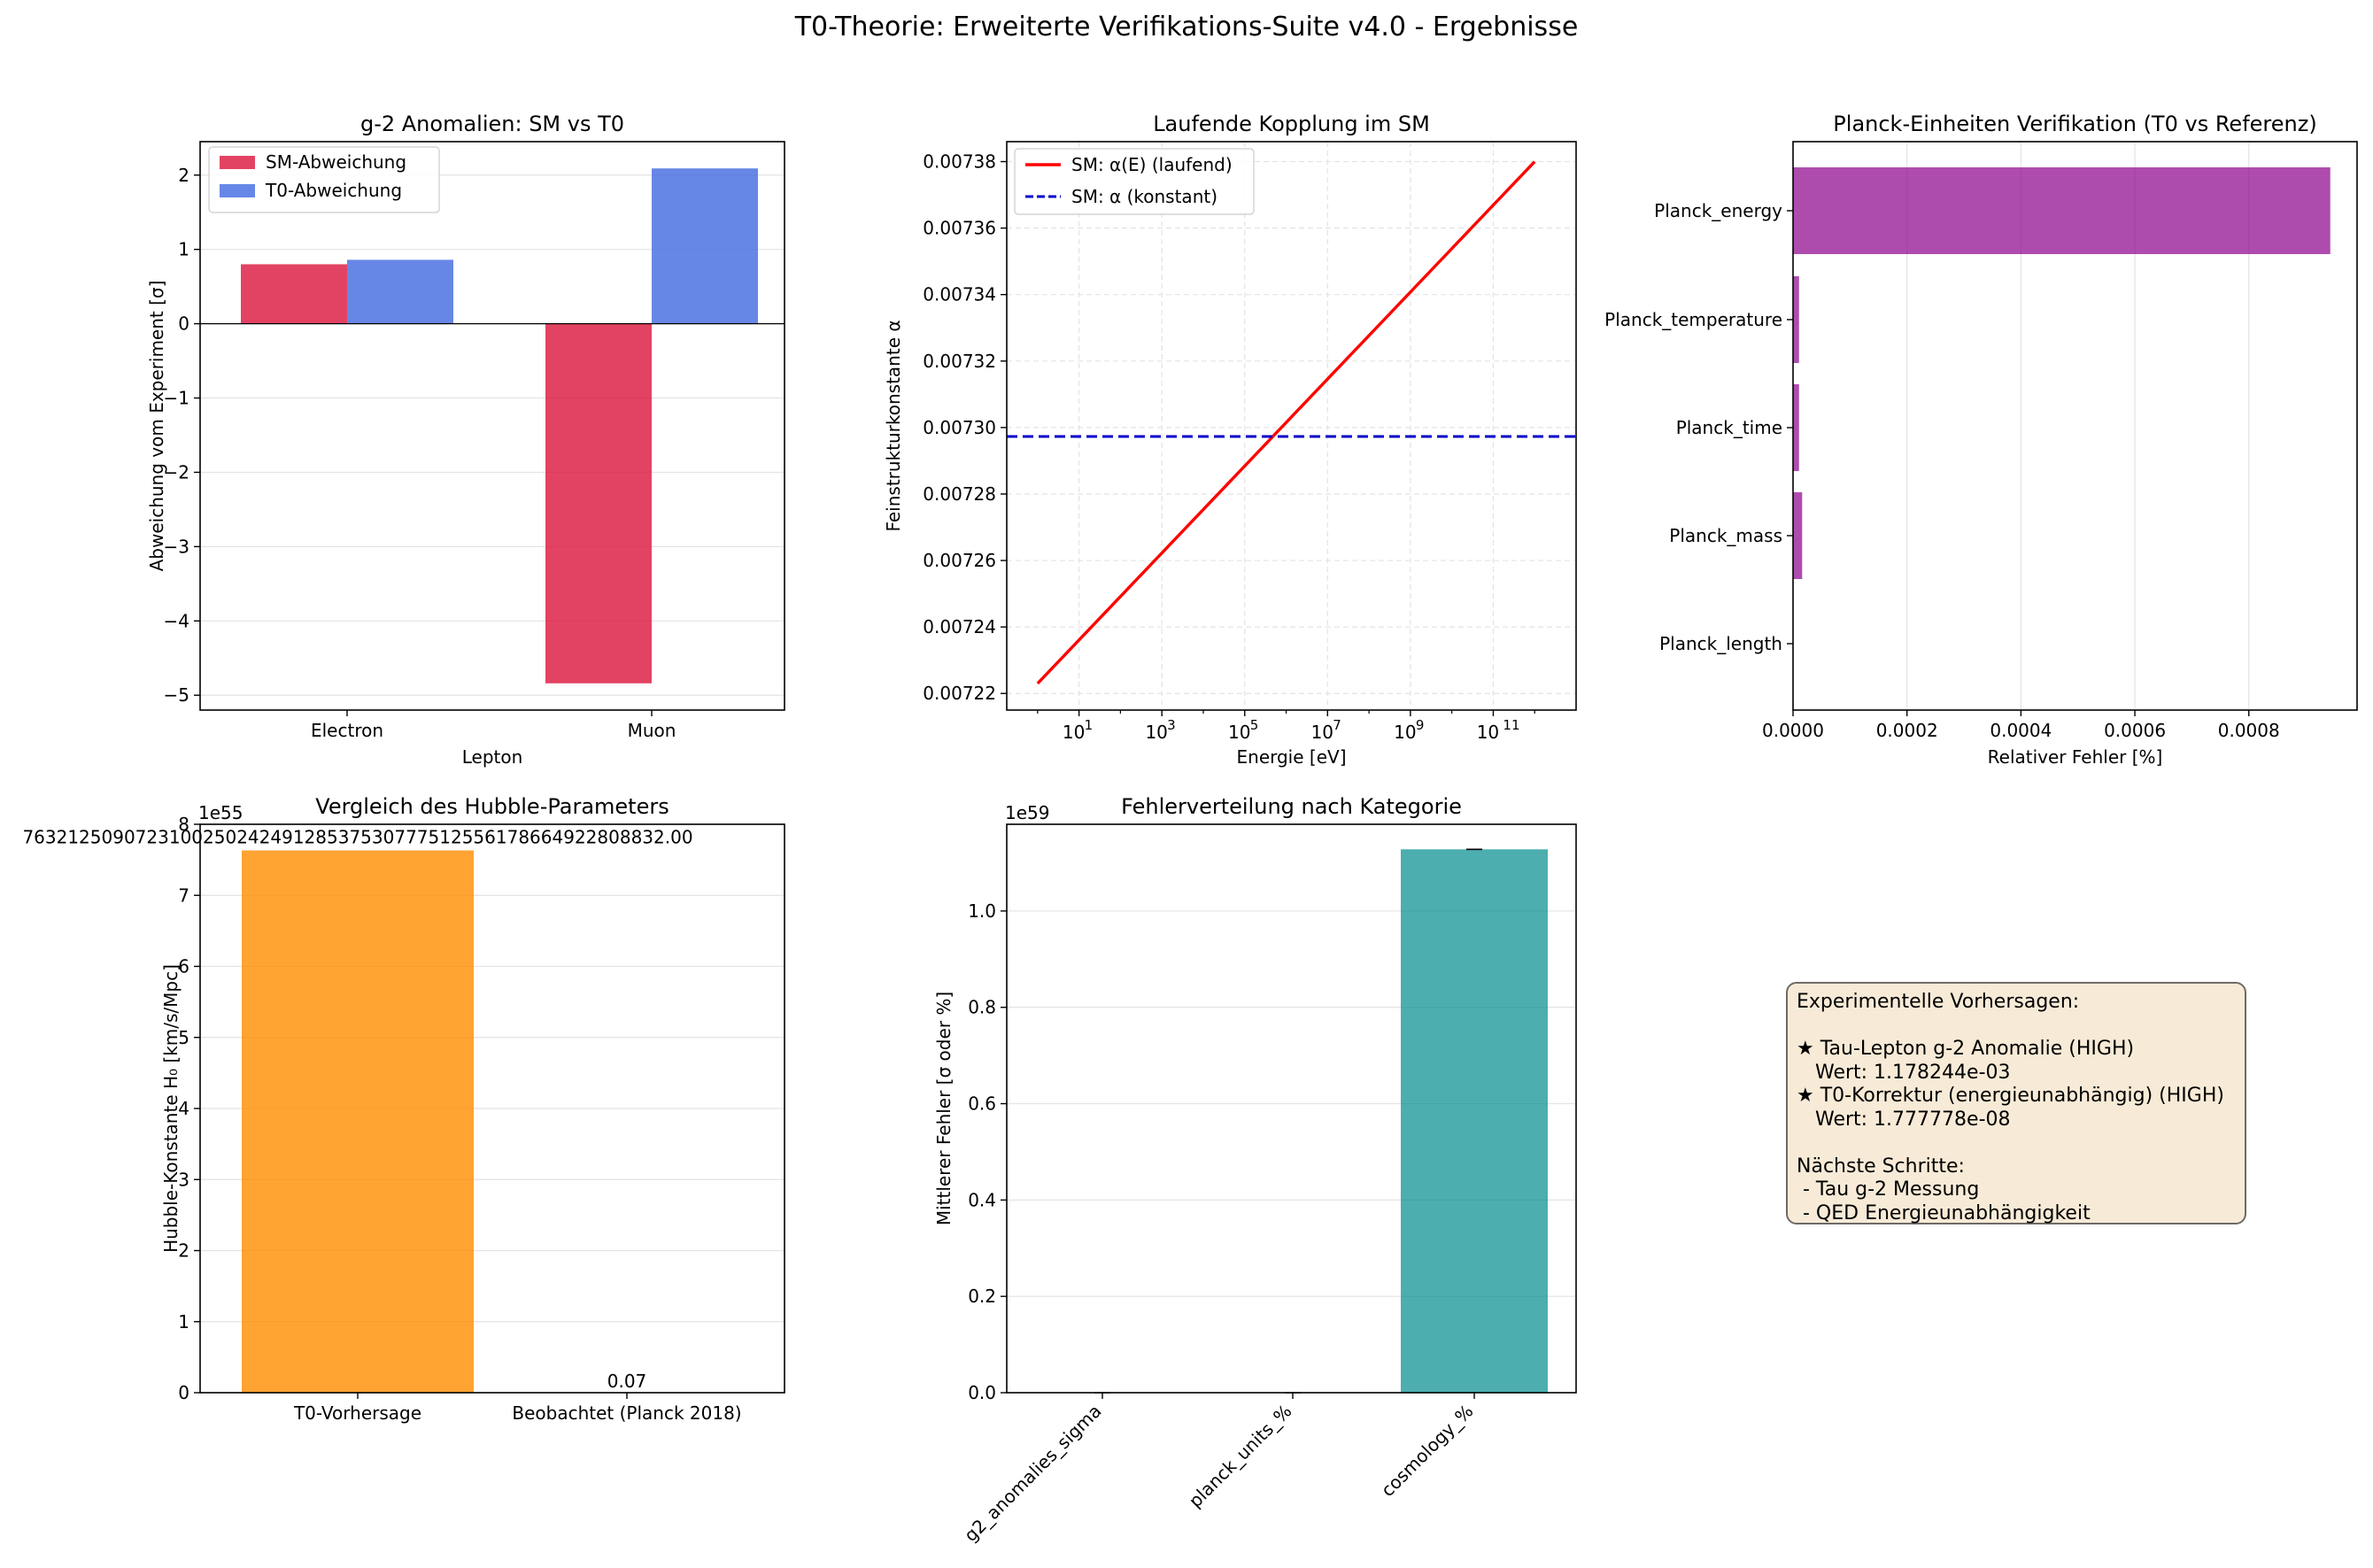 Image resolution: width=2373 pixels, height=1568 pixels. Describe the element at coordinates (171, 1108) in the screenshot. I see `y-axis-label: Hubble-Konstante H₀ [km/s/Mpc]` at that location.